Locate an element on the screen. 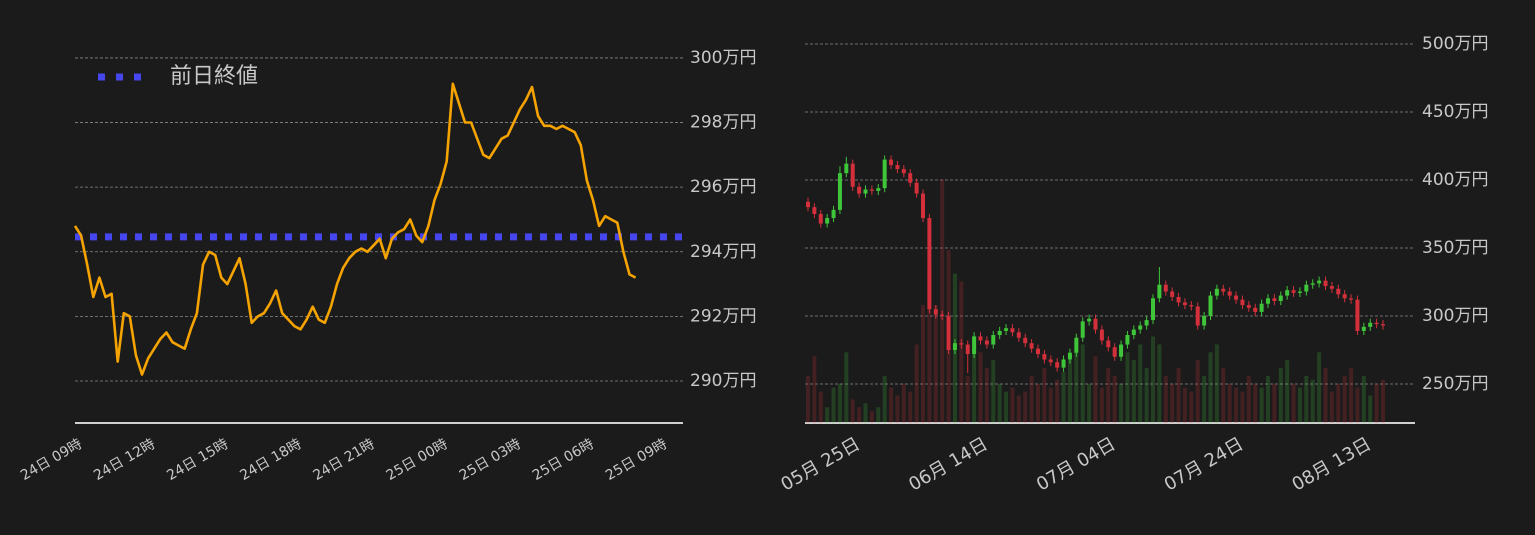 The width and height of the screenshot is (1535, 535). y-tick-label: 400万円 is located at coordinates (1455, 180).